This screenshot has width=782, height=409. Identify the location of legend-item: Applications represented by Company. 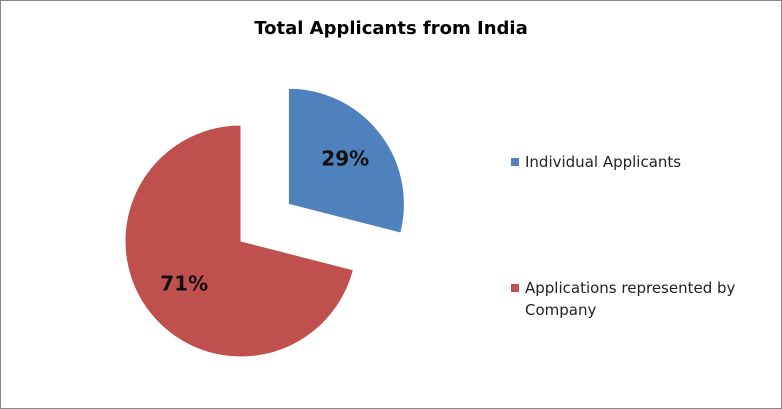
(636, 299).